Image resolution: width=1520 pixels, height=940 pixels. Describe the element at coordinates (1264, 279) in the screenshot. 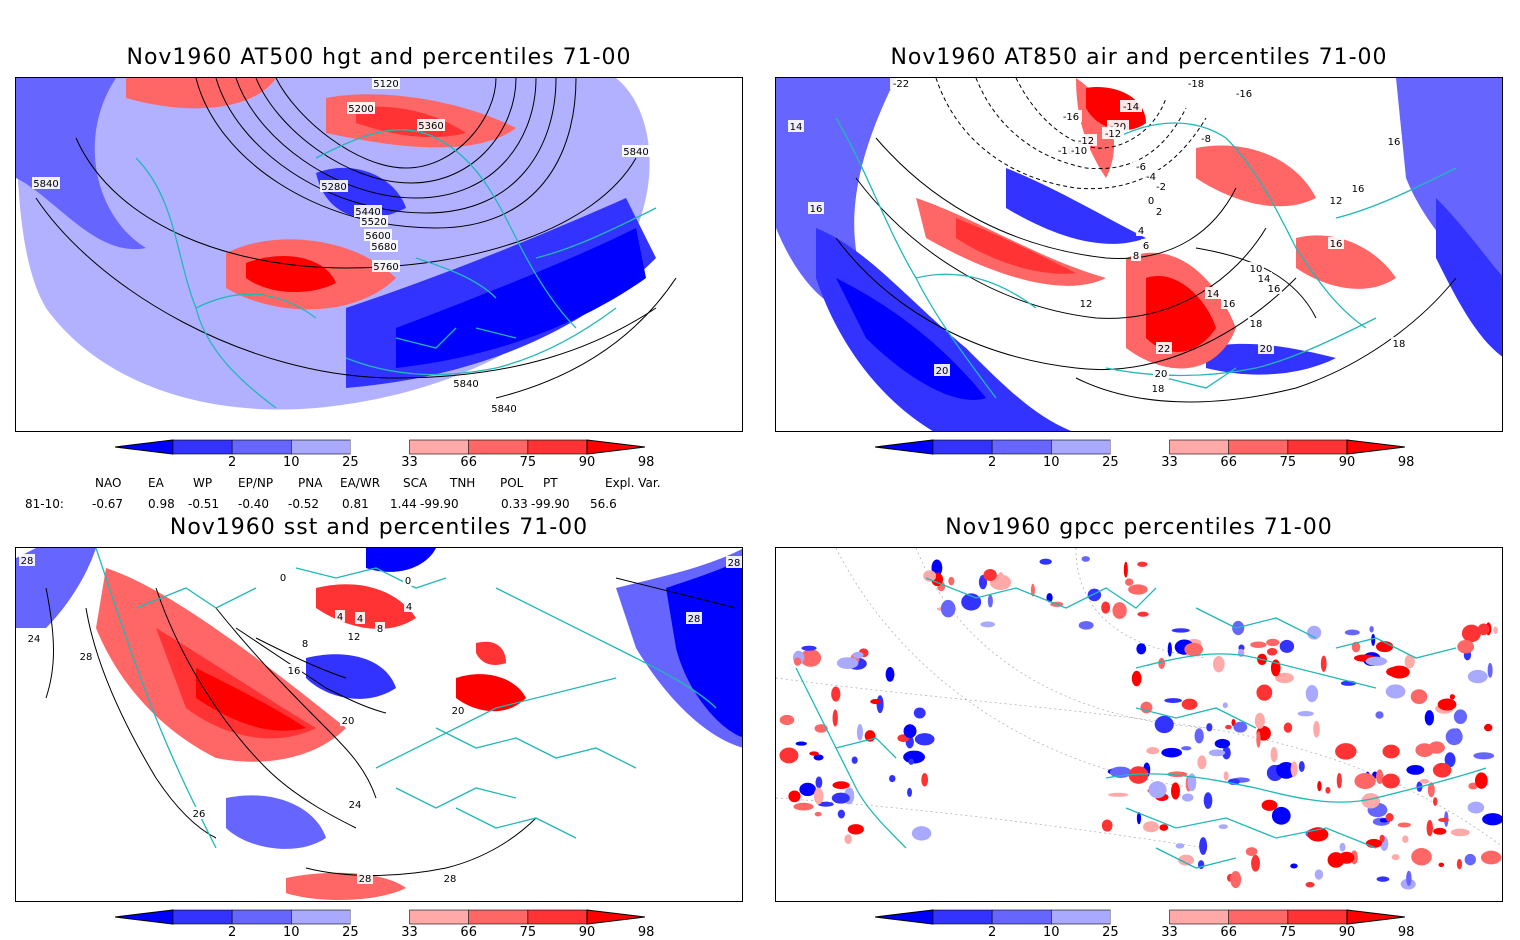

I see `contour-label: 14` at that location.